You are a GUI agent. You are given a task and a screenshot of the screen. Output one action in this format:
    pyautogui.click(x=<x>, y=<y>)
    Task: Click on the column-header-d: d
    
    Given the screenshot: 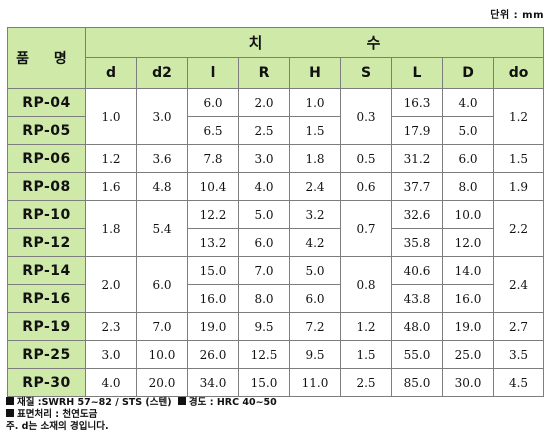 What is the action you would take?
    pyautogui.click(x=111, y=73)
    